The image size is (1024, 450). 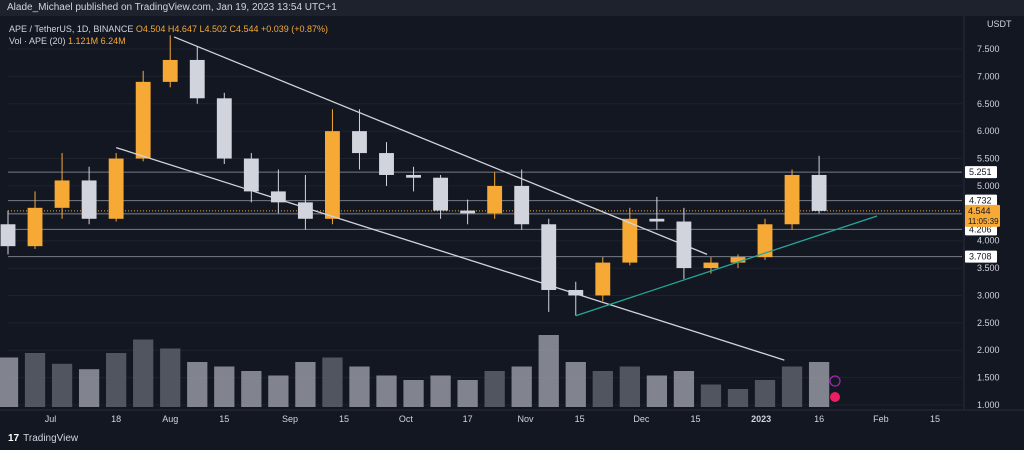 I want to click on price-level-tag-label: 4.732, so click(x=980, y=201).